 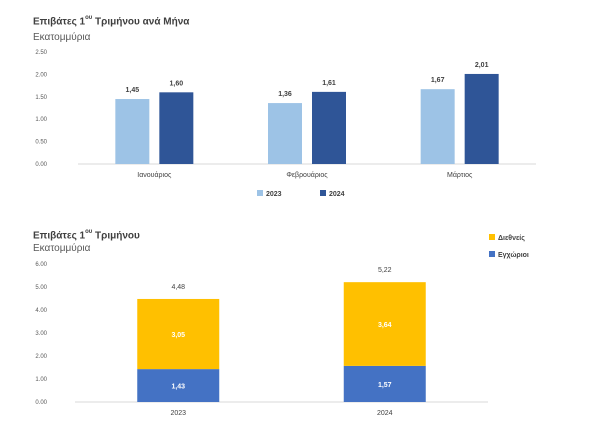 What do you see at coordinates (323, 193) in the screenshot?
I see `legend-swatch-2024` at bounding box center [323, 193].